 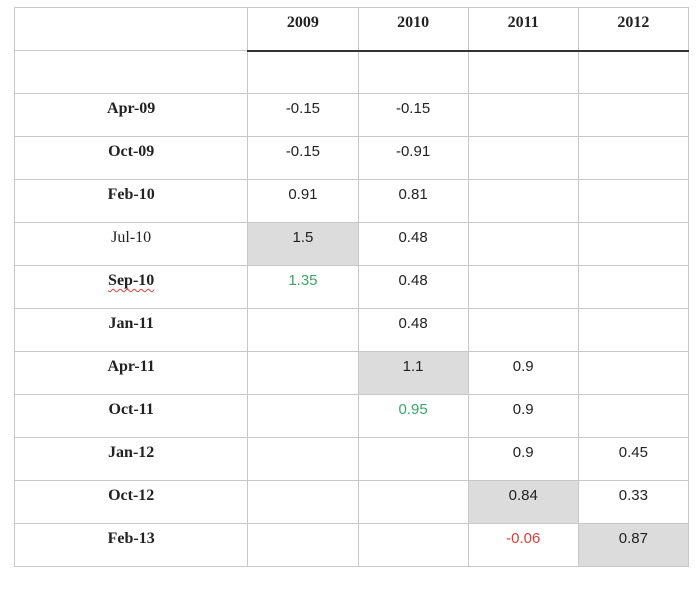 What do you see at coordinates (131, 545) in the screenshot?
I see `row-label: Feb-13` at bounding box center [131, 545].